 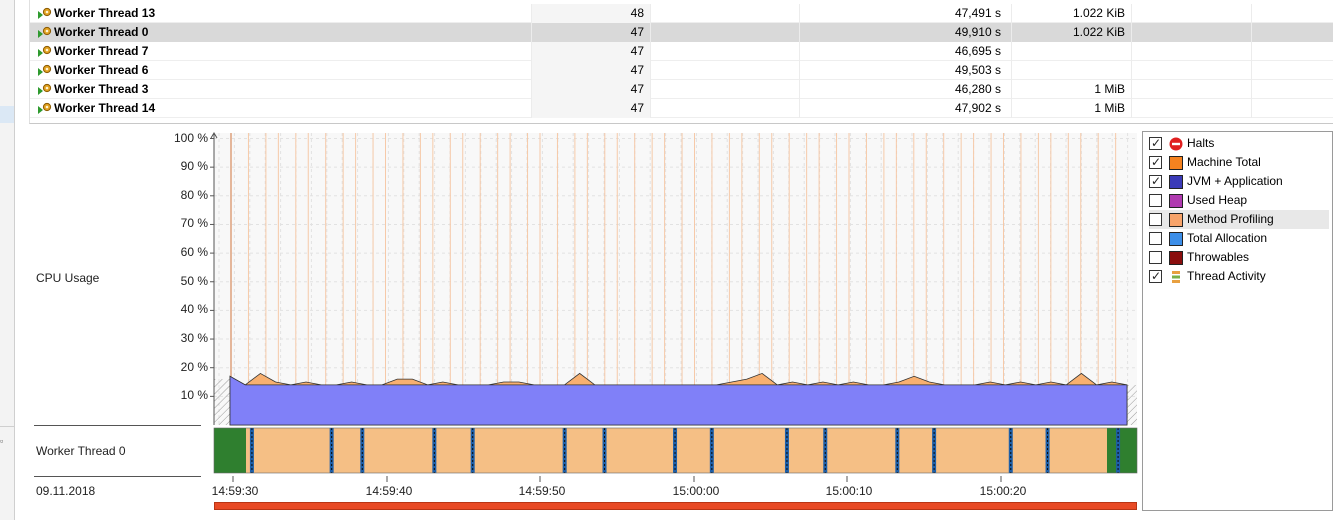 I want to click on thread-name-cell: Worker Thread 0, so click(x=281, y=32).